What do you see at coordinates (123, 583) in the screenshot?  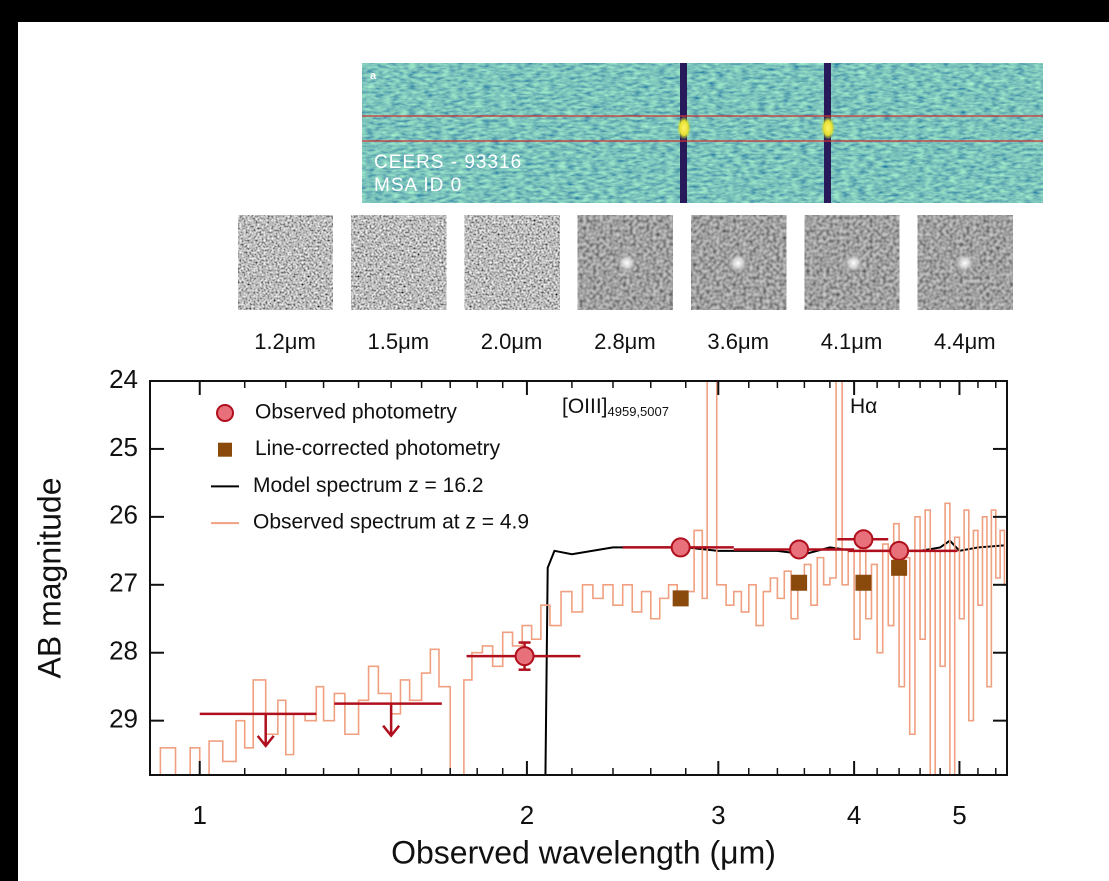 I see `y-tick-label: 27` at bounding box center [123, 583].